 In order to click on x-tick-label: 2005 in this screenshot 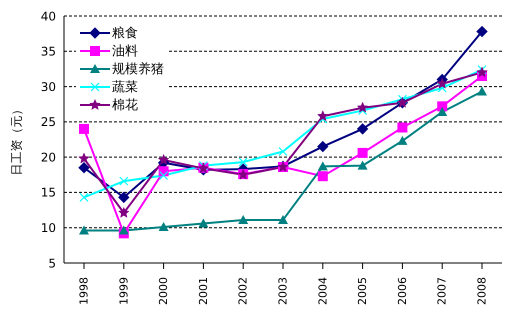, I will do `click(363, 291)`.